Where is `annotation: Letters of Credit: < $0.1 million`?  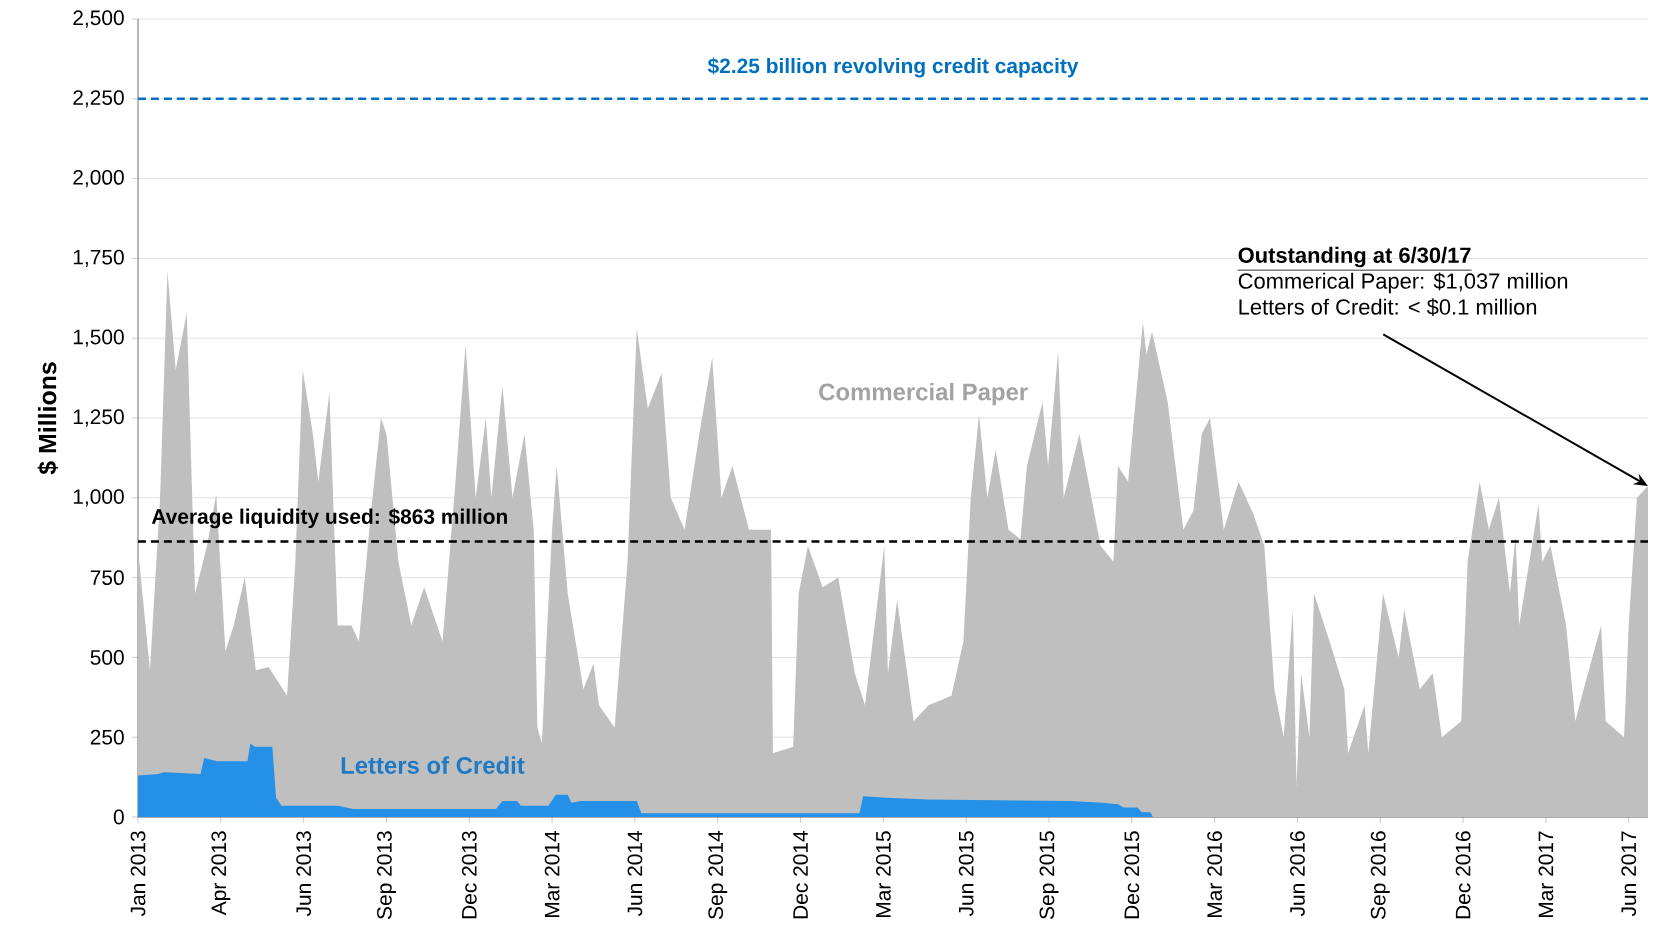
annotation: Letters of Credit: < $0.1 million is located at coordinates (1388, 307).